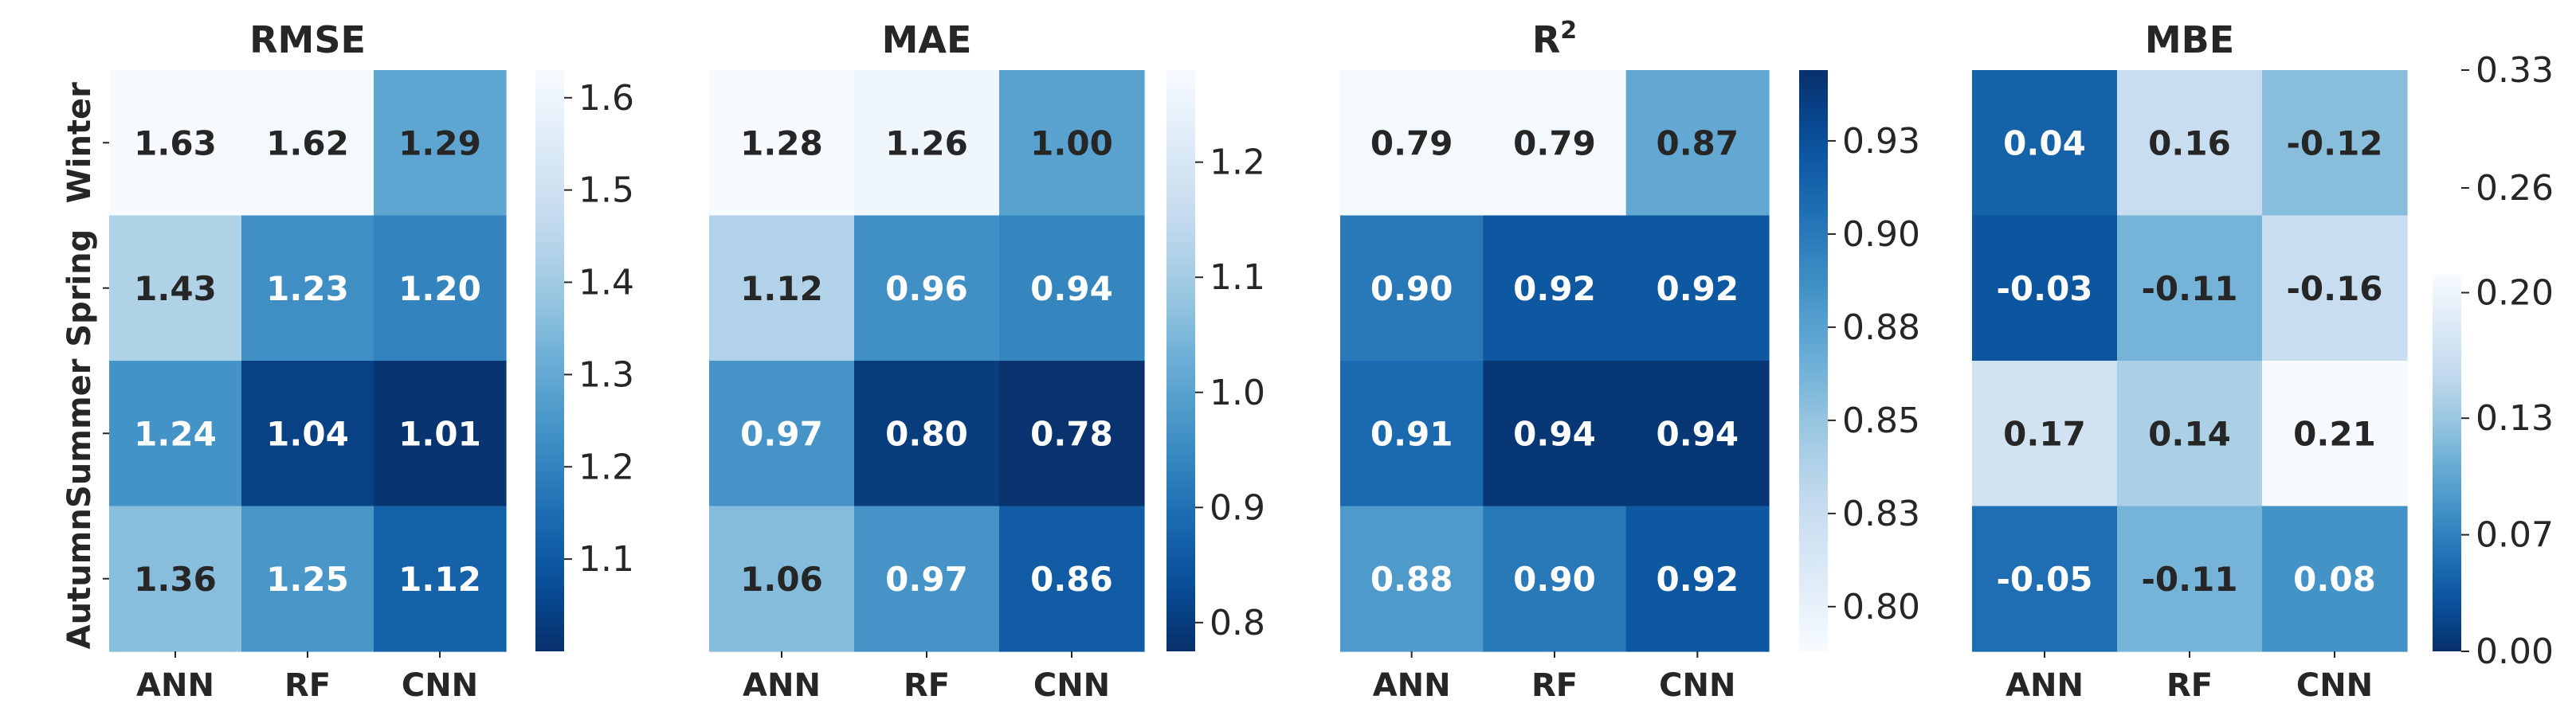 The width and height of the screenshot is (2576, 727). Describe the element at coordinates (1881, 607) in the screenshot. I see `r2-colorbar-tick-label: 0.80` at that location.